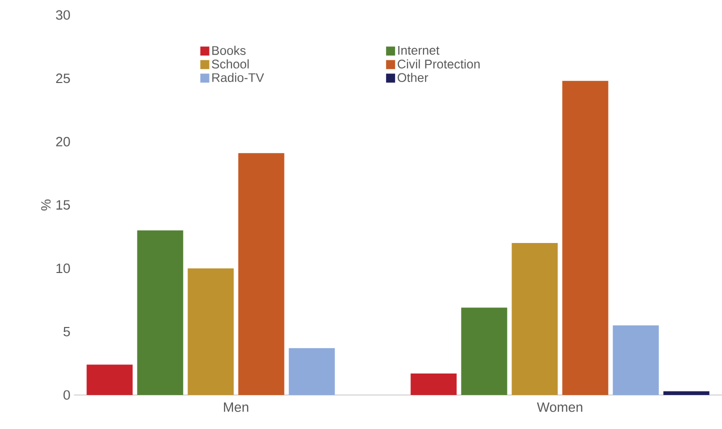 The width and height of the screenshot is (722, 429). Describe the element at coordinates (236, 407) in the screenshot. I see `x-tick-label: Men` at that location.